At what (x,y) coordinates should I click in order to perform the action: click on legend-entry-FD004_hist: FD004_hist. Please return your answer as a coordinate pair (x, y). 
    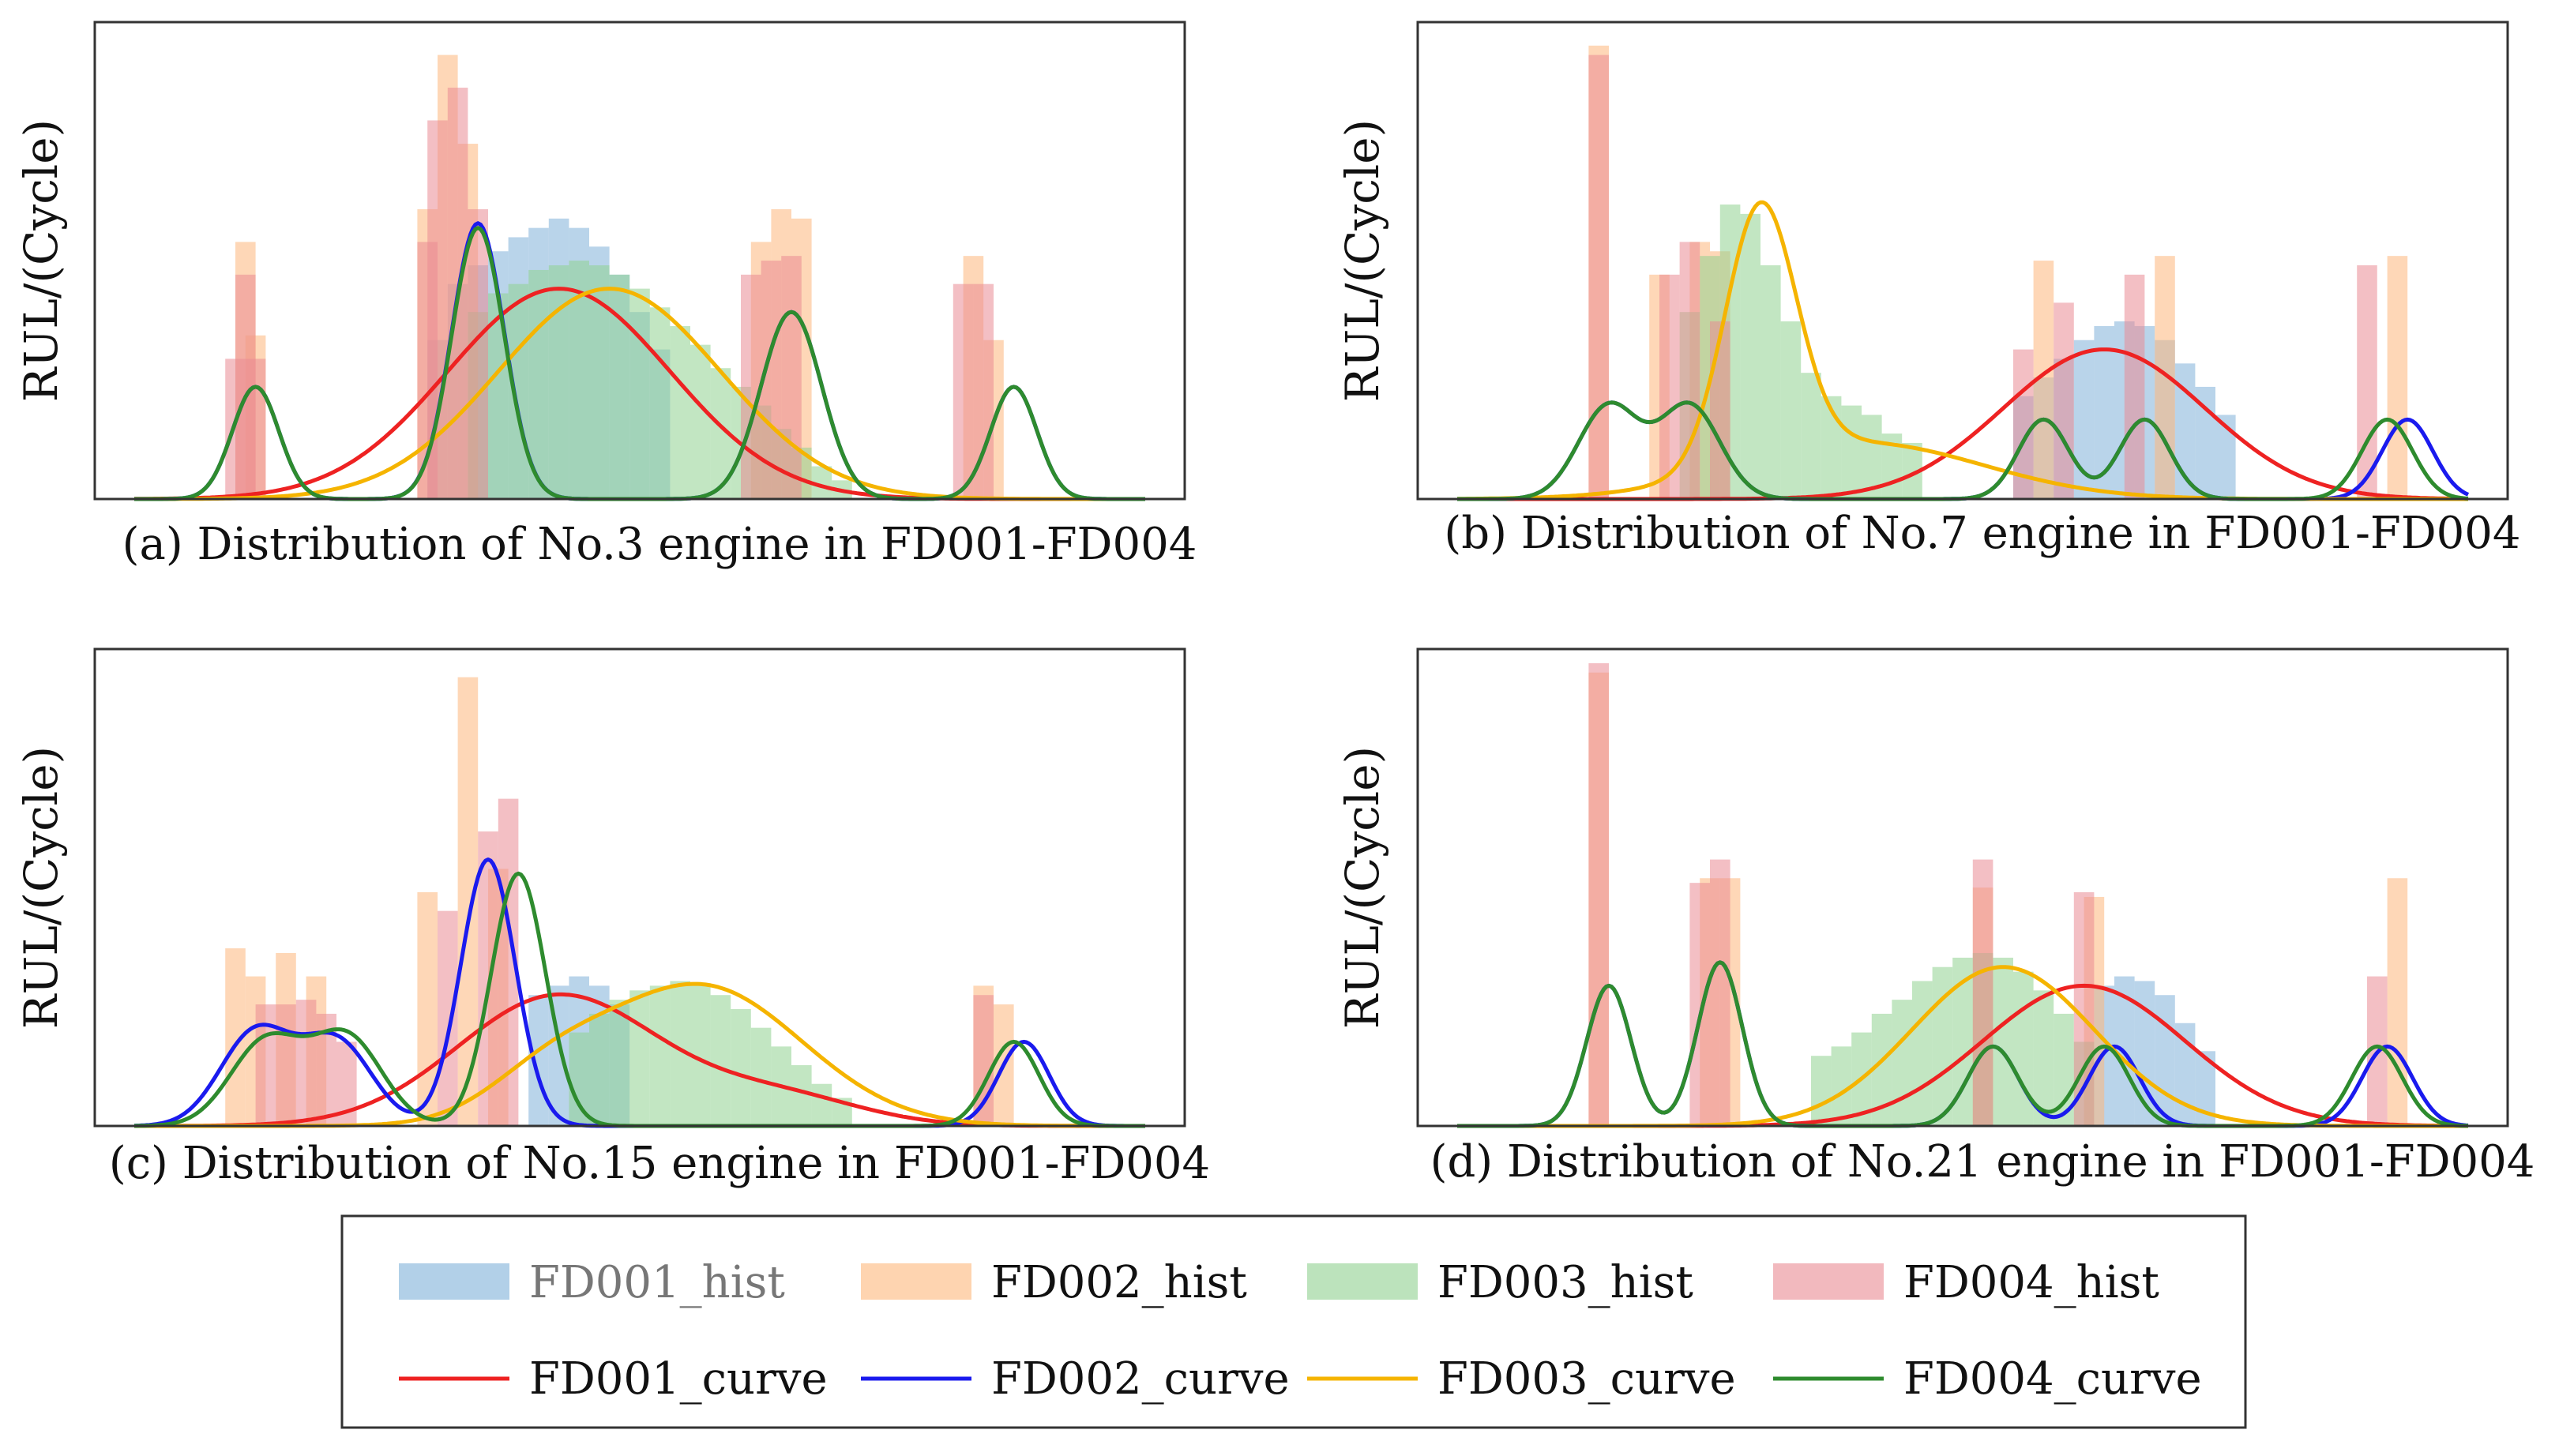
    Looking at the image, I should click on (1966, 1282).